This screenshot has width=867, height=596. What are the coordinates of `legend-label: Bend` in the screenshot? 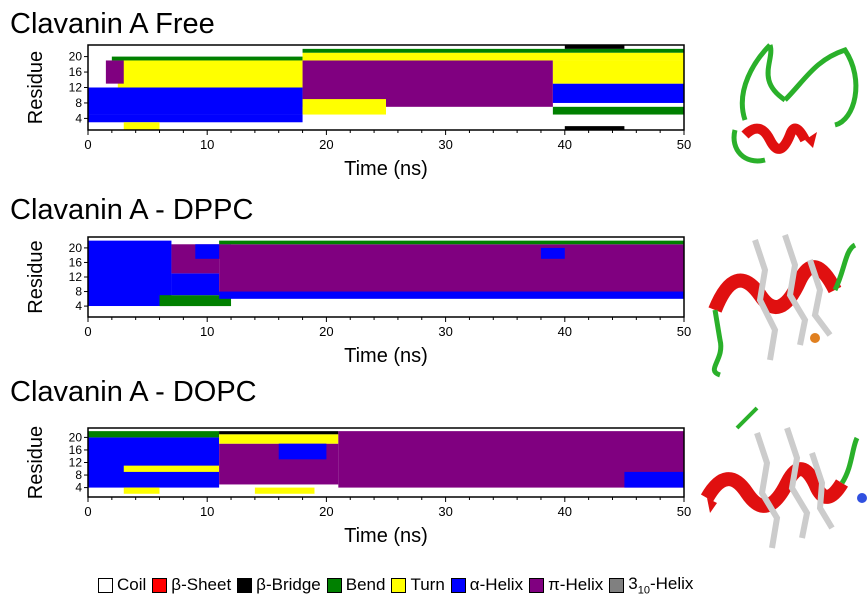 It's located at (365, 585).